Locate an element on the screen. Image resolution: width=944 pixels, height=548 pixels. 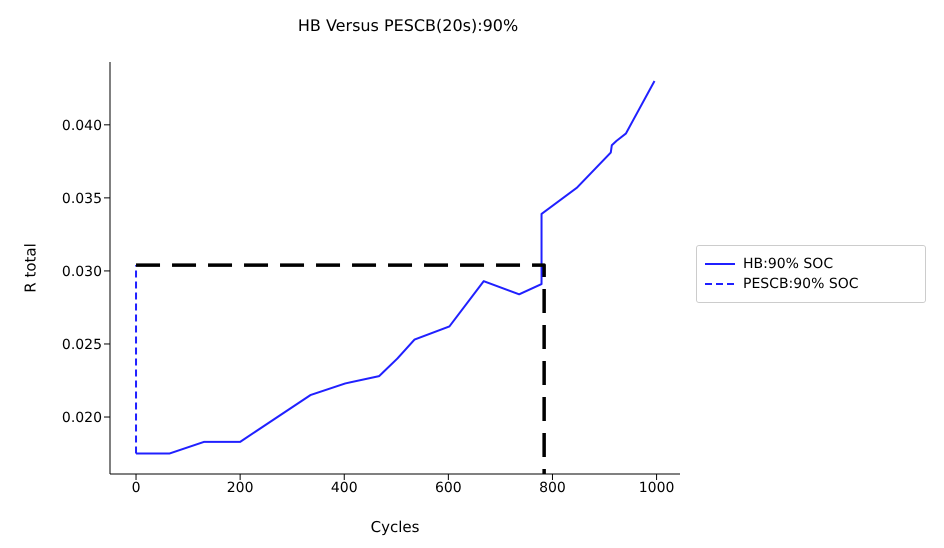
y-tick-label: 0.025 is located at coordinates (82, 344).